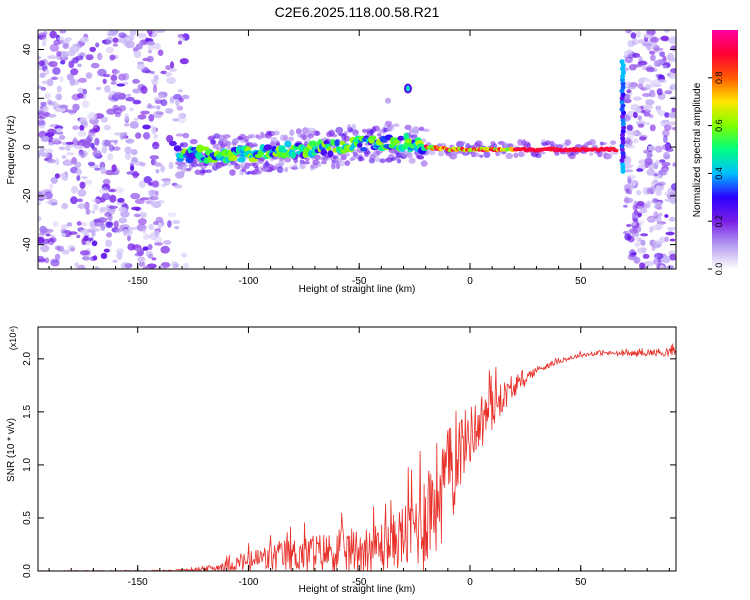 Image resolution: width=750 pixels, height=600 pixels. I want to click on spectrogram-x-label: Height of straight line (km), so click(357, 289).